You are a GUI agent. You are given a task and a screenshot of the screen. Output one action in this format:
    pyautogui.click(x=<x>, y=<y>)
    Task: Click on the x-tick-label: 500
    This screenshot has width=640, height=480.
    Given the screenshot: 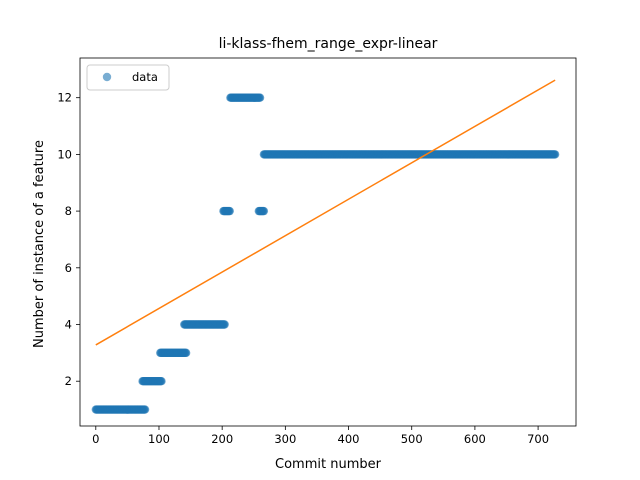 What is the action you would take?
    pyautogui.click(x=412, y=439)
    